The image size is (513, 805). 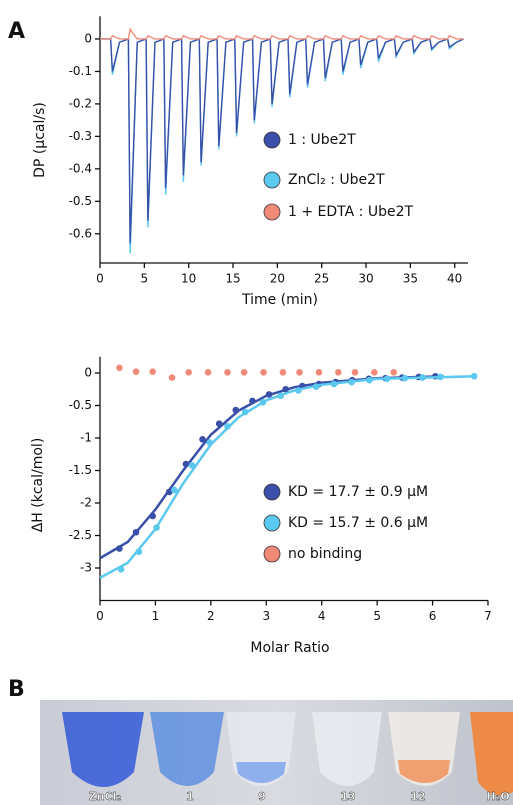 I want to click on y-tick-label: -1, so click(x=86, y=438).